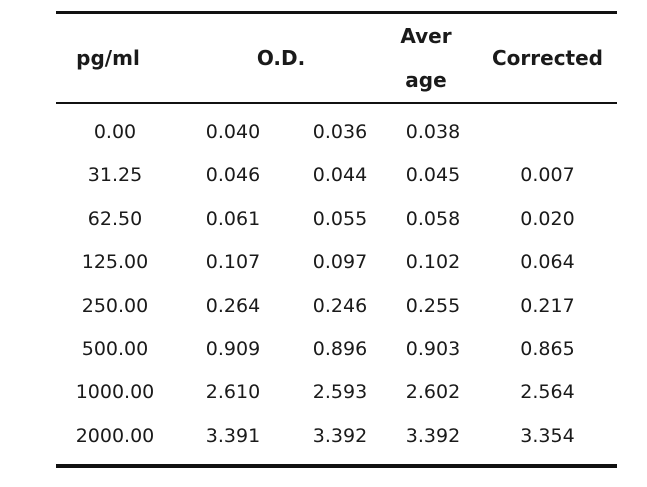  I want to click on corrected-cell, so click(547, 132).